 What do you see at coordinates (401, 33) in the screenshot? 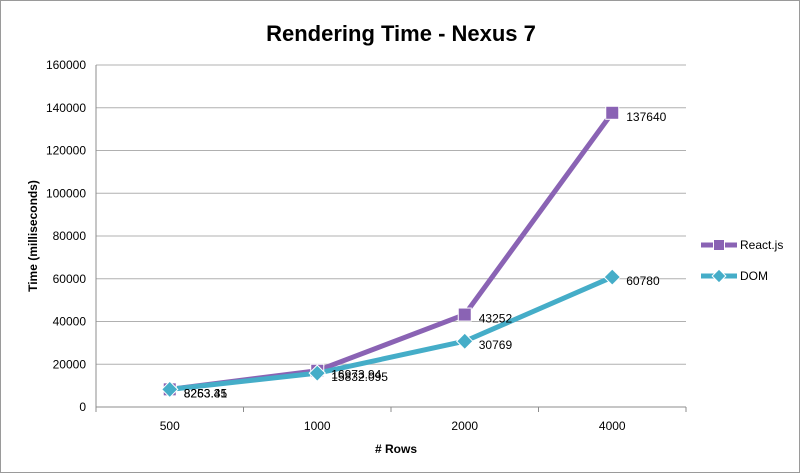
I see `chart-title: Rendering Time - Nexus 7` at bounding box center [401, 33].